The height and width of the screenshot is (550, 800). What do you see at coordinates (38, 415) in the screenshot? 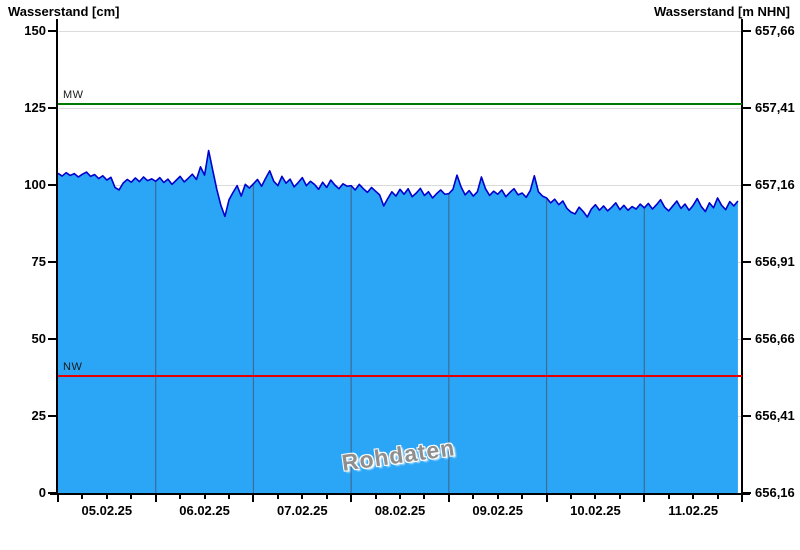
I see `left-axis-tick-label: 25` at bounding box center [38, 415].